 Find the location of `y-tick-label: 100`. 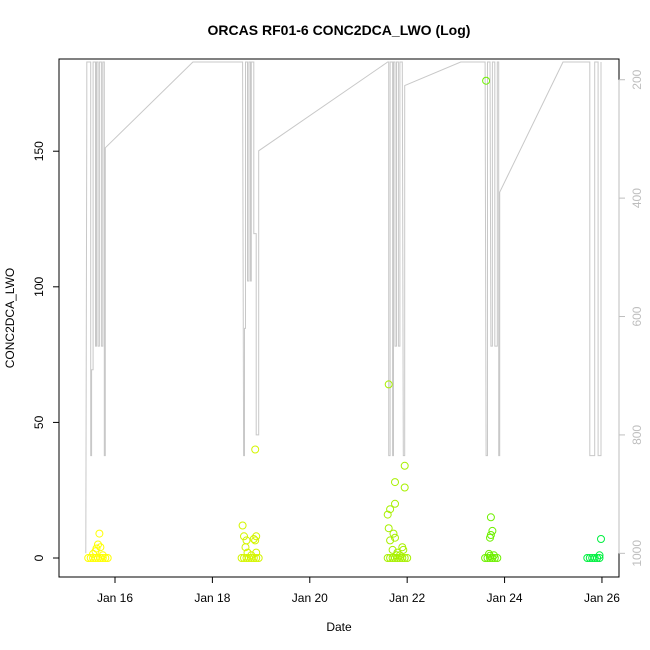

y-tick-label: 100 is located at coordinates (39, 286).